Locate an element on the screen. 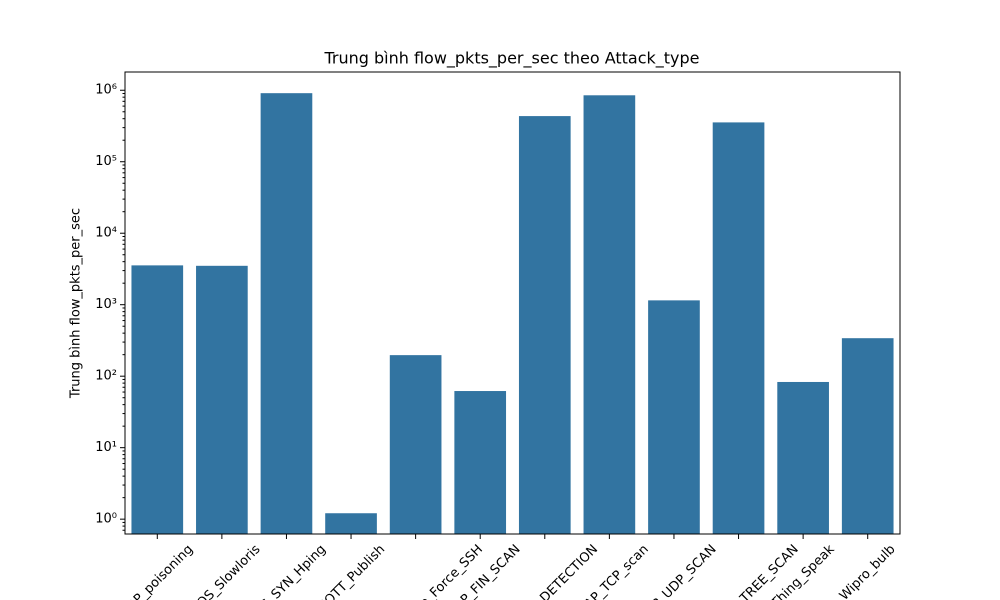  y-tick-label: 10⁵ is located at coordinates (106, 161).